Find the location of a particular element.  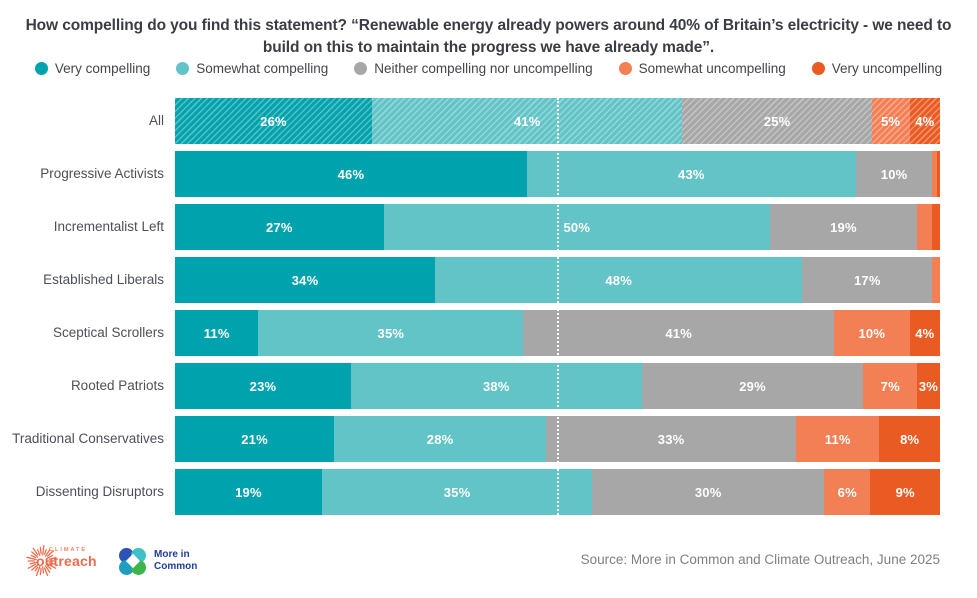

chart-row-dissenting-disruptors: Dissenting Disruptors 19% 35% 30% 6% 9% is located at coordinates (470, 492).